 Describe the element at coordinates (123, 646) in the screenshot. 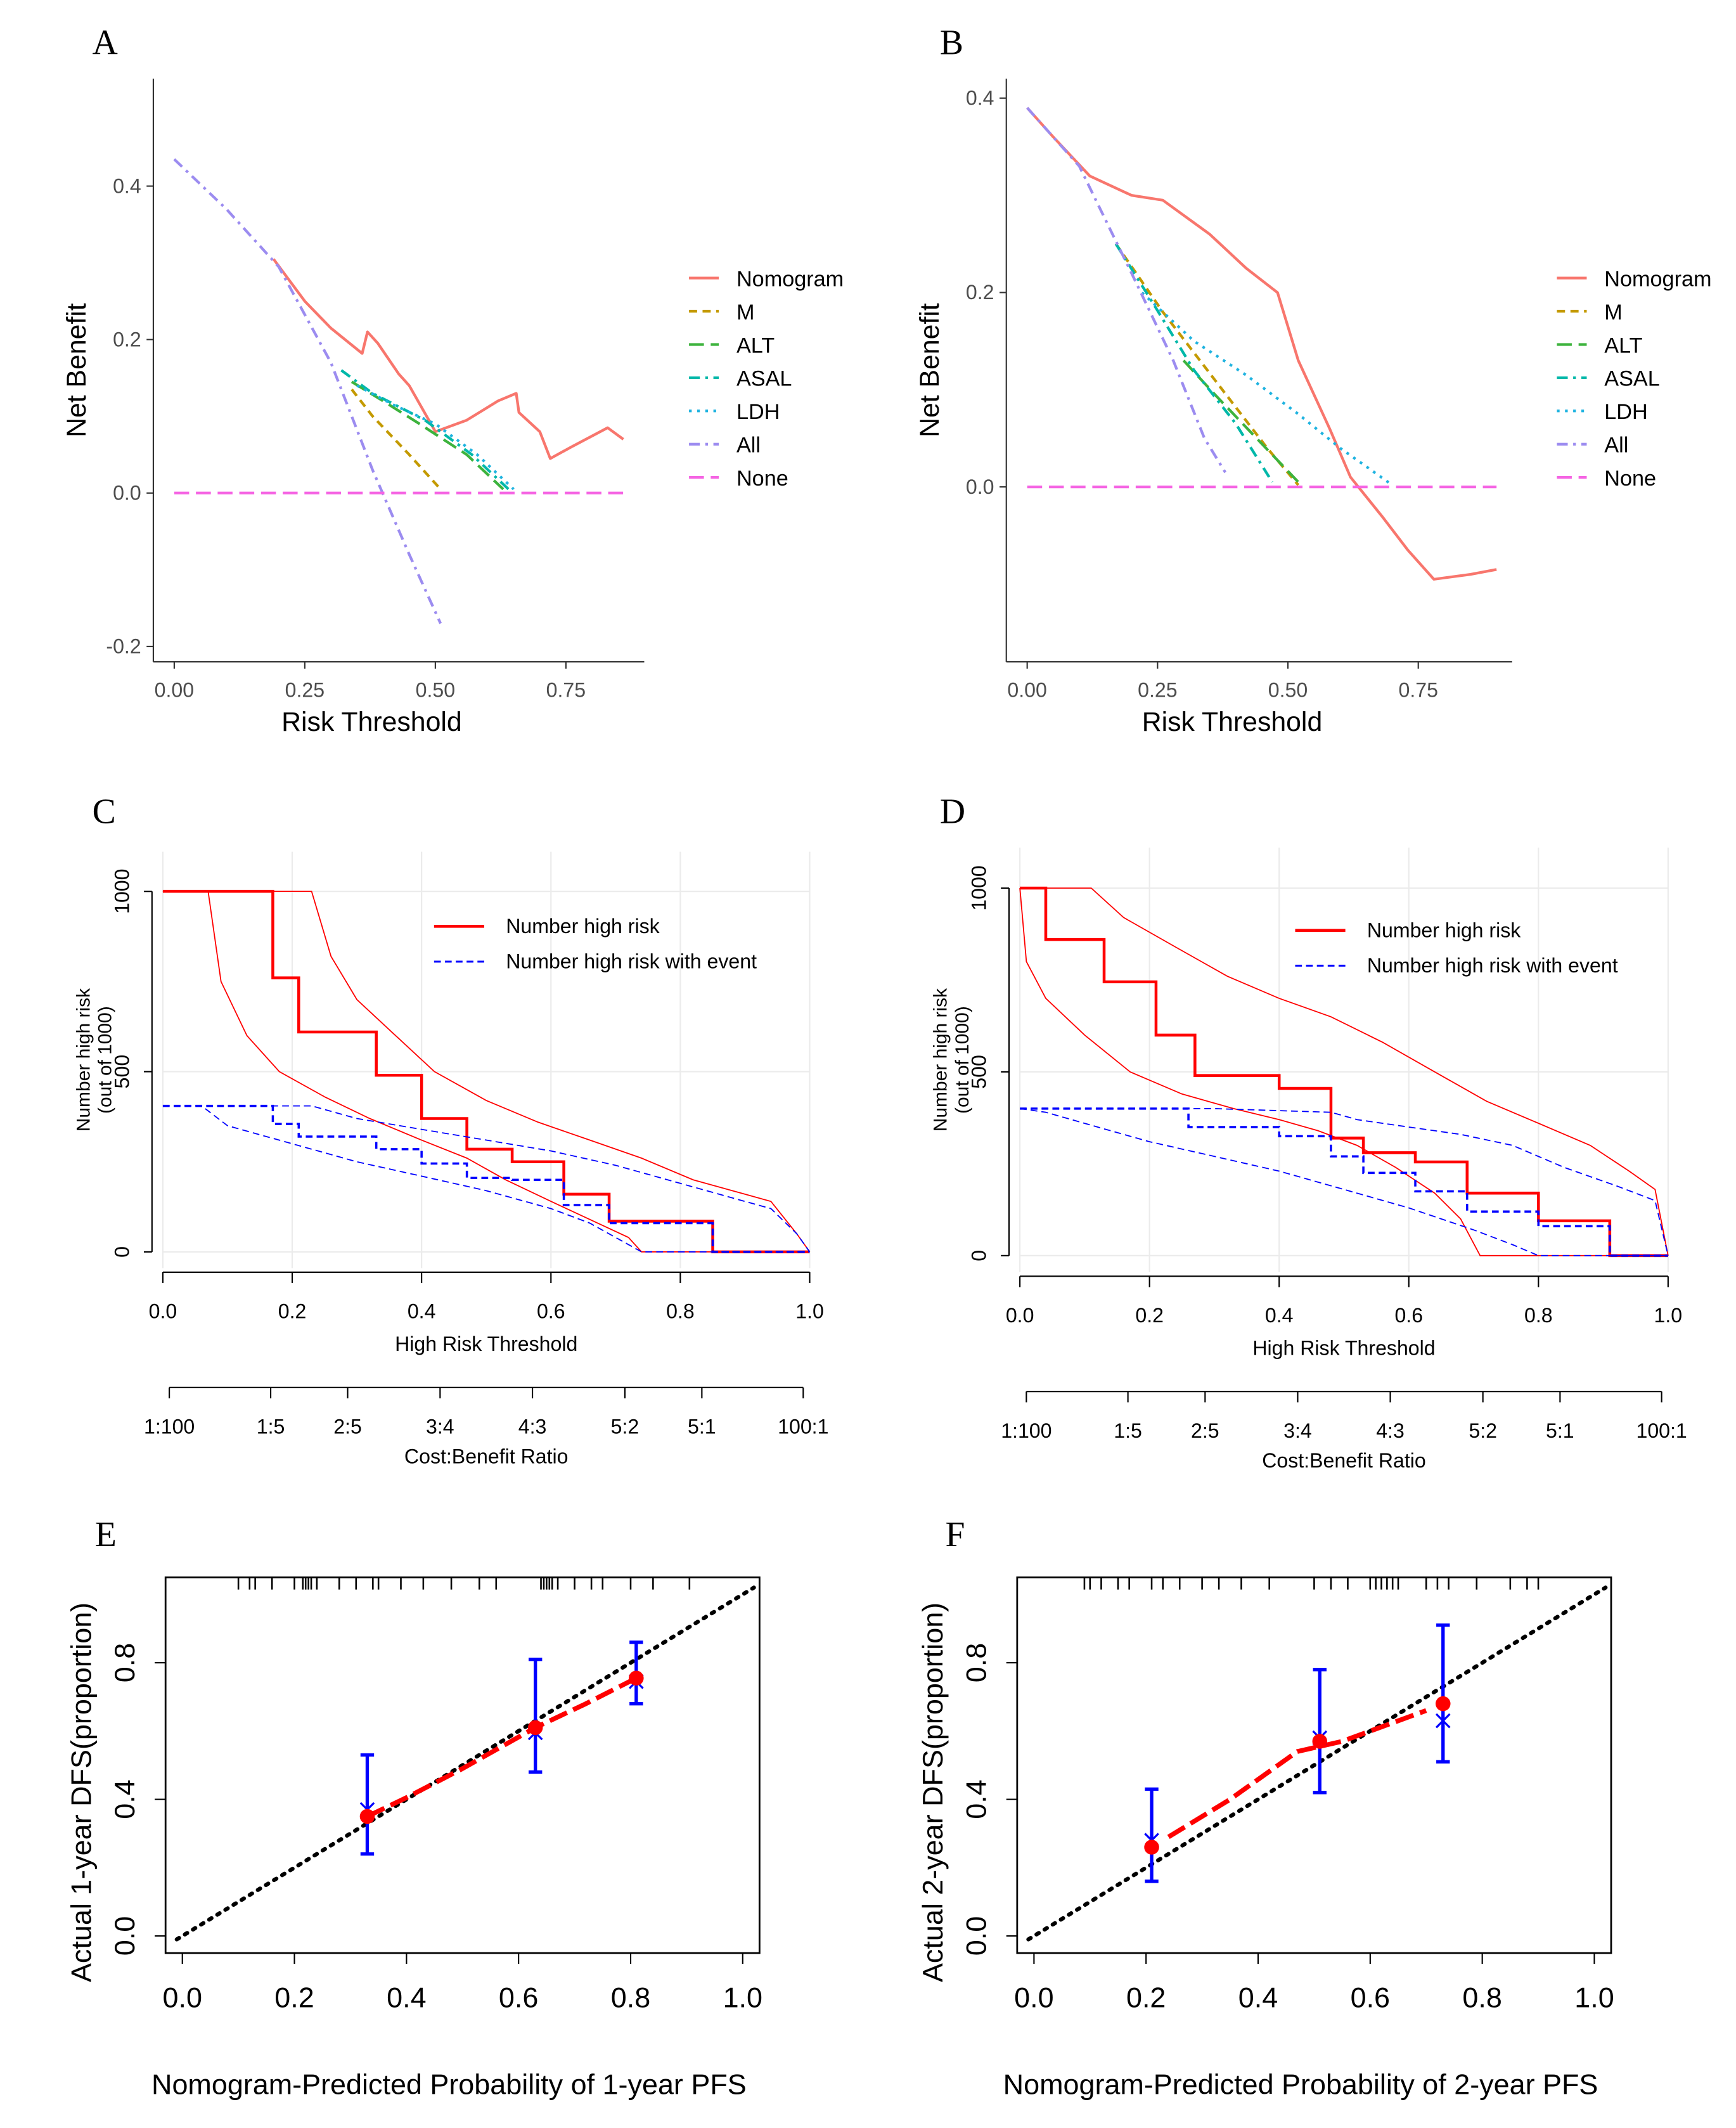

I see `y-tick-label: -0.2` at that location.